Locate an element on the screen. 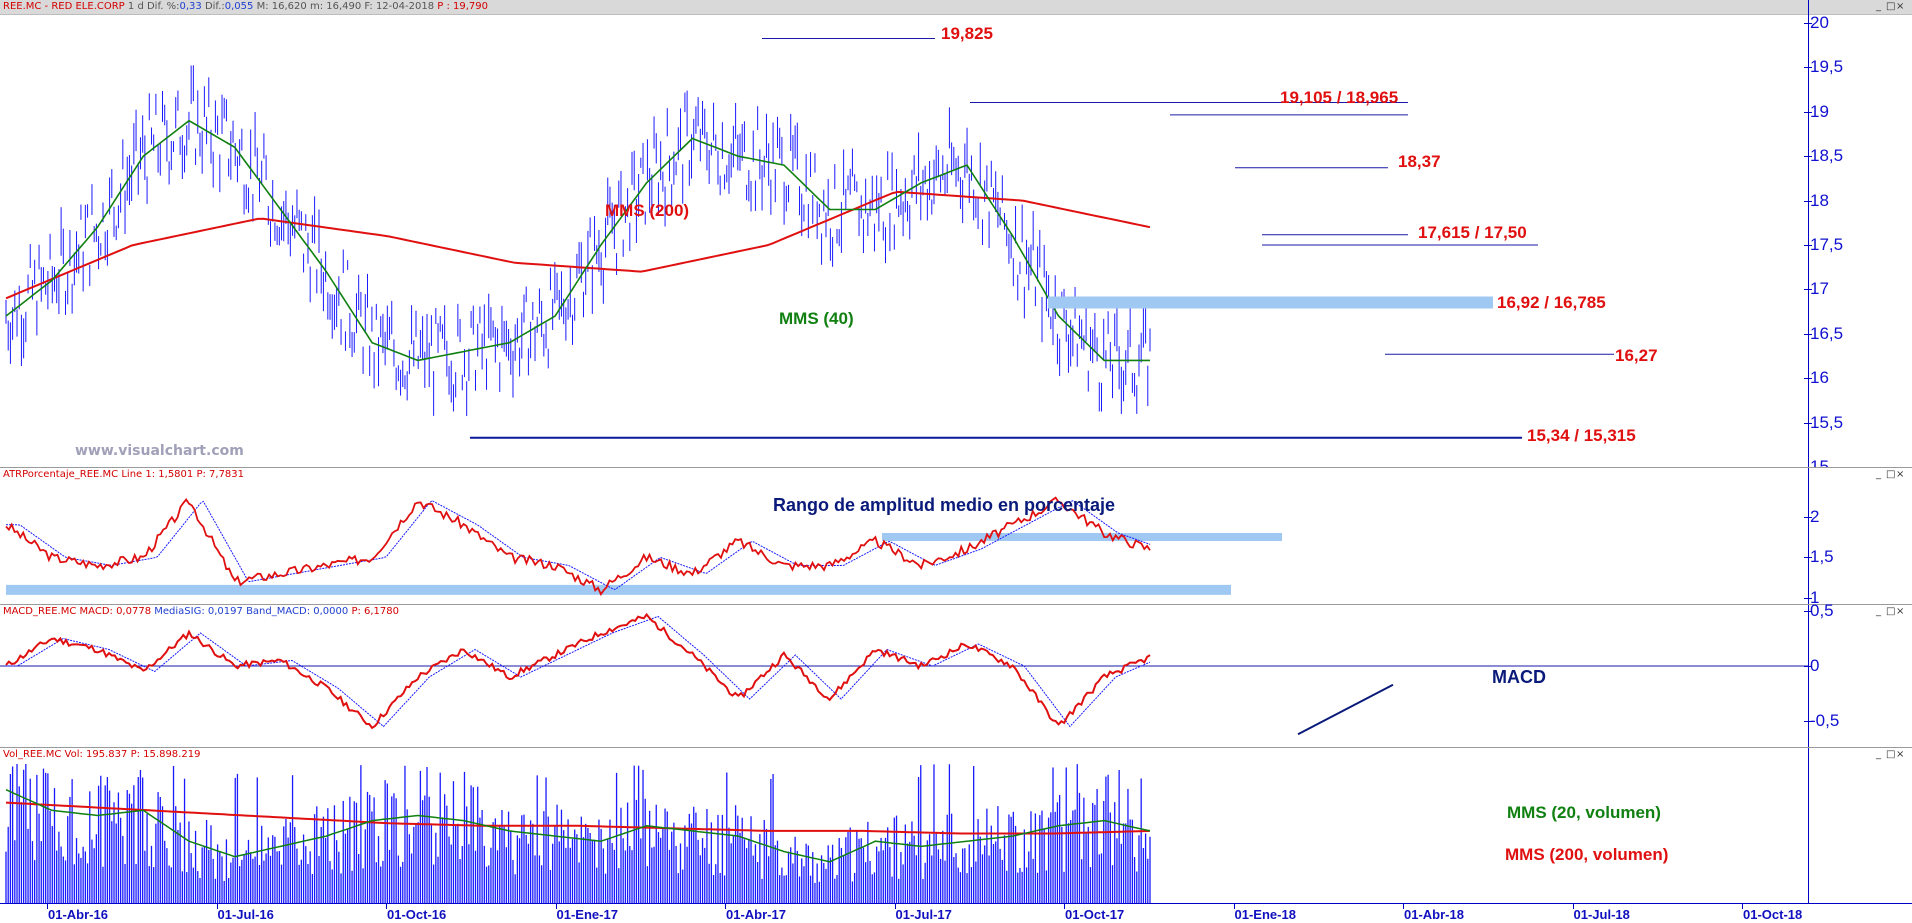  close-button: × is located at coordinates (1903, 6).